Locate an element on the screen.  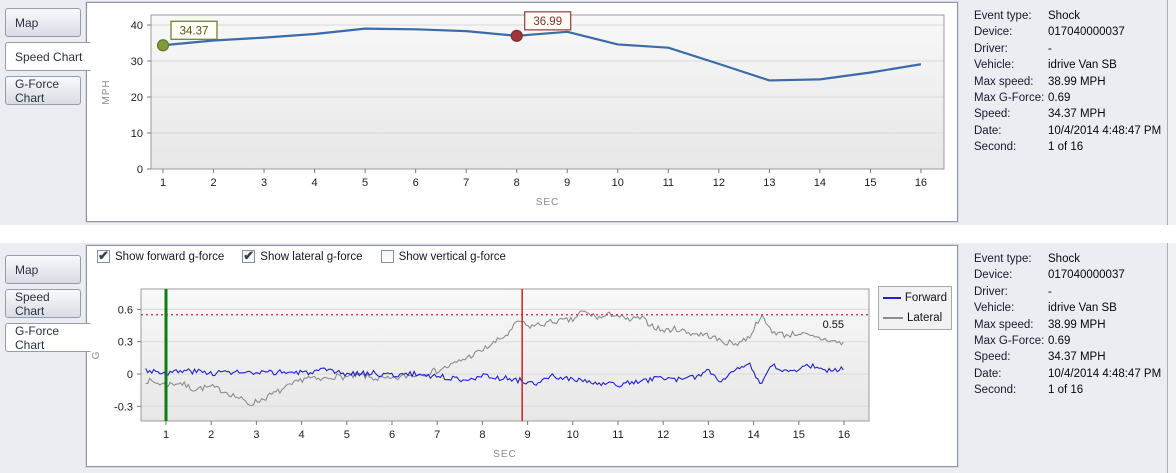
x-tick-label: 10 is located at coordinates (573, 435).